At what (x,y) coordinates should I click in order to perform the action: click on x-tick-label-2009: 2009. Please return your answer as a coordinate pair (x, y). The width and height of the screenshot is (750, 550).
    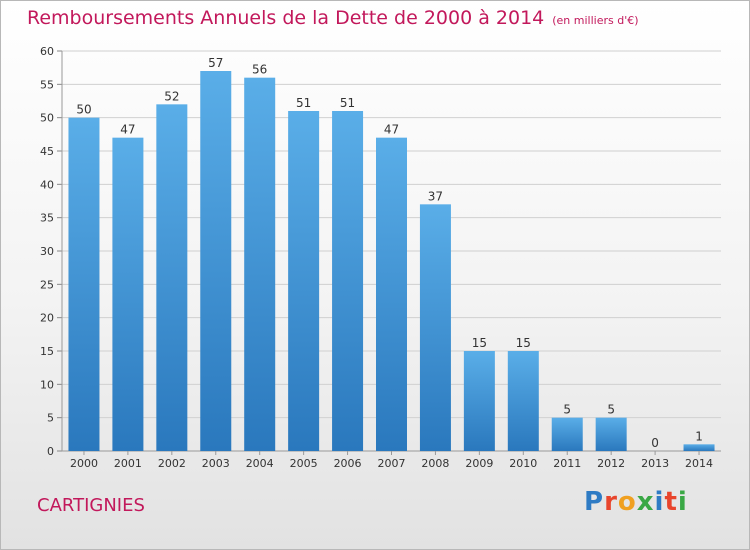
    Looking at the image, I should click on (479, 463).